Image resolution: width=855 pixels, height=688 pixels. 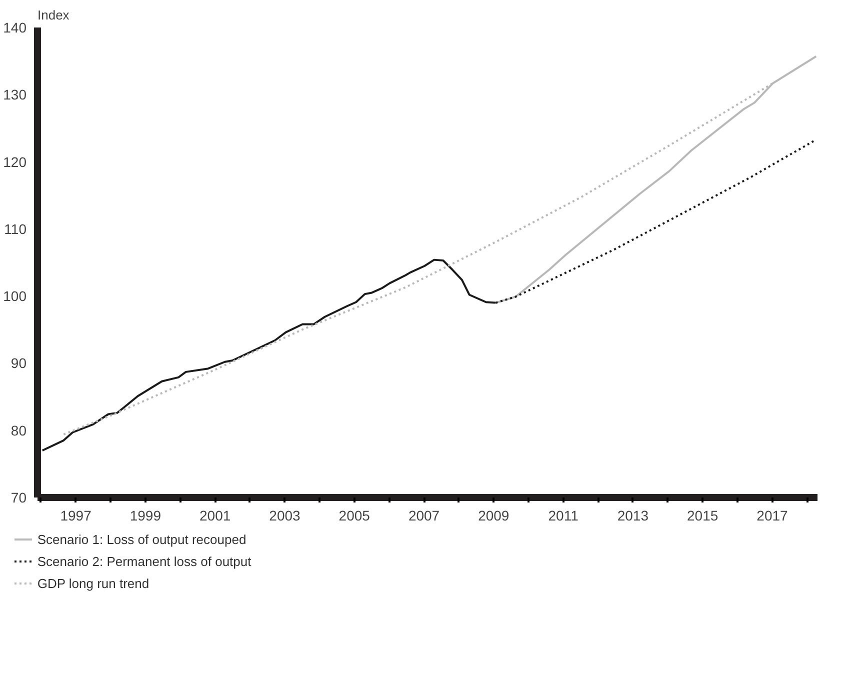 What do you see at coordinates (15, 228) in the screenshot?
I see `y-tick-label: 110` at bounding box center [15, 228].